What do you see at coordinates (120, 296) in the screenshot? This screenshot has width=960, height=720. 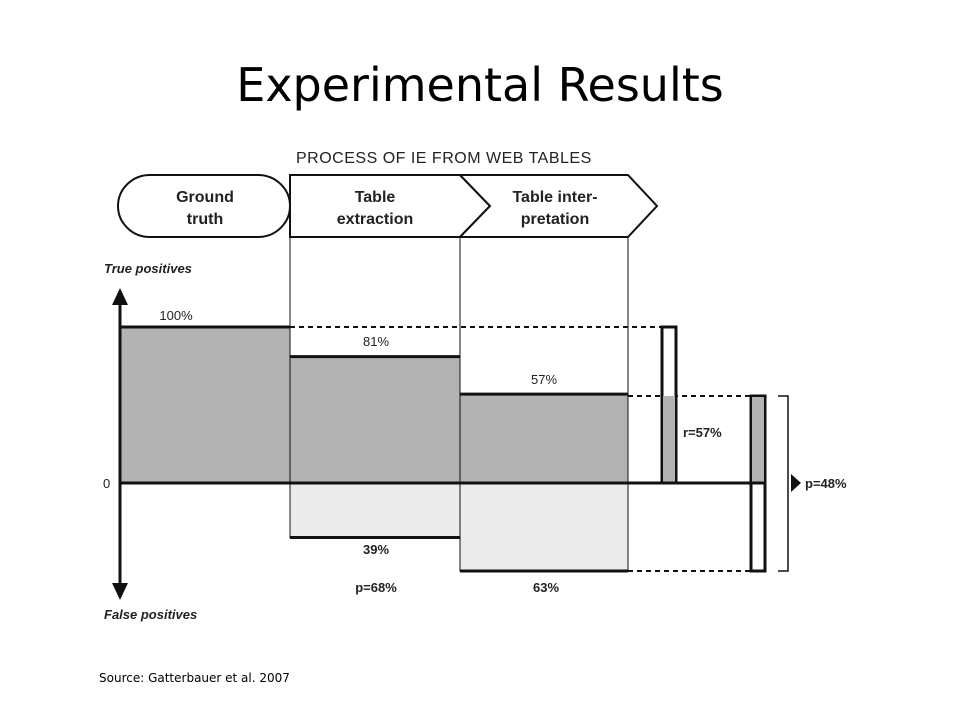 I see `axis-arrow-up-icon` at bounding box center [120, 296].